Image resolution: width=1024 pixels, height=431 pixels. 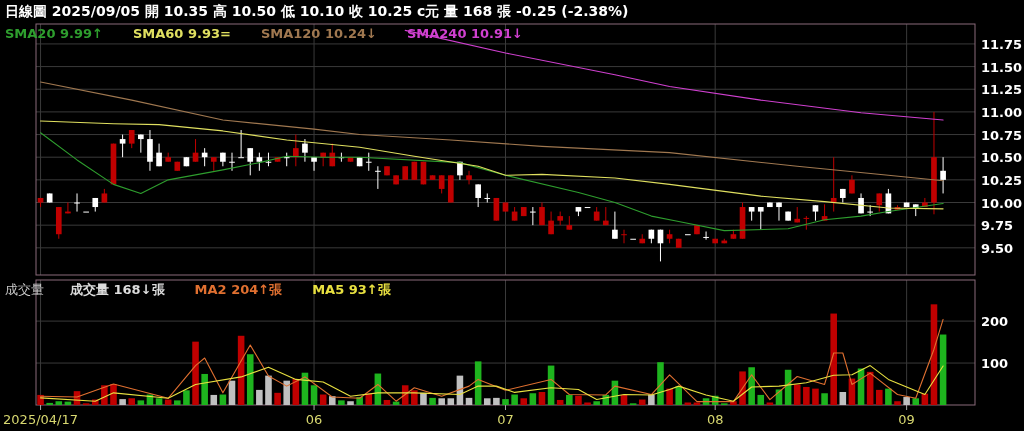 What do you see at coordinates (317, 11) in the screenshot?
I see `chart-title: 日線圖 2025/09/05 開 10.35 高 10.50 低 10.10 收 10.25 c元 量 168 張 -0.25 (-2.38%)` at bounding box center [317, 11].